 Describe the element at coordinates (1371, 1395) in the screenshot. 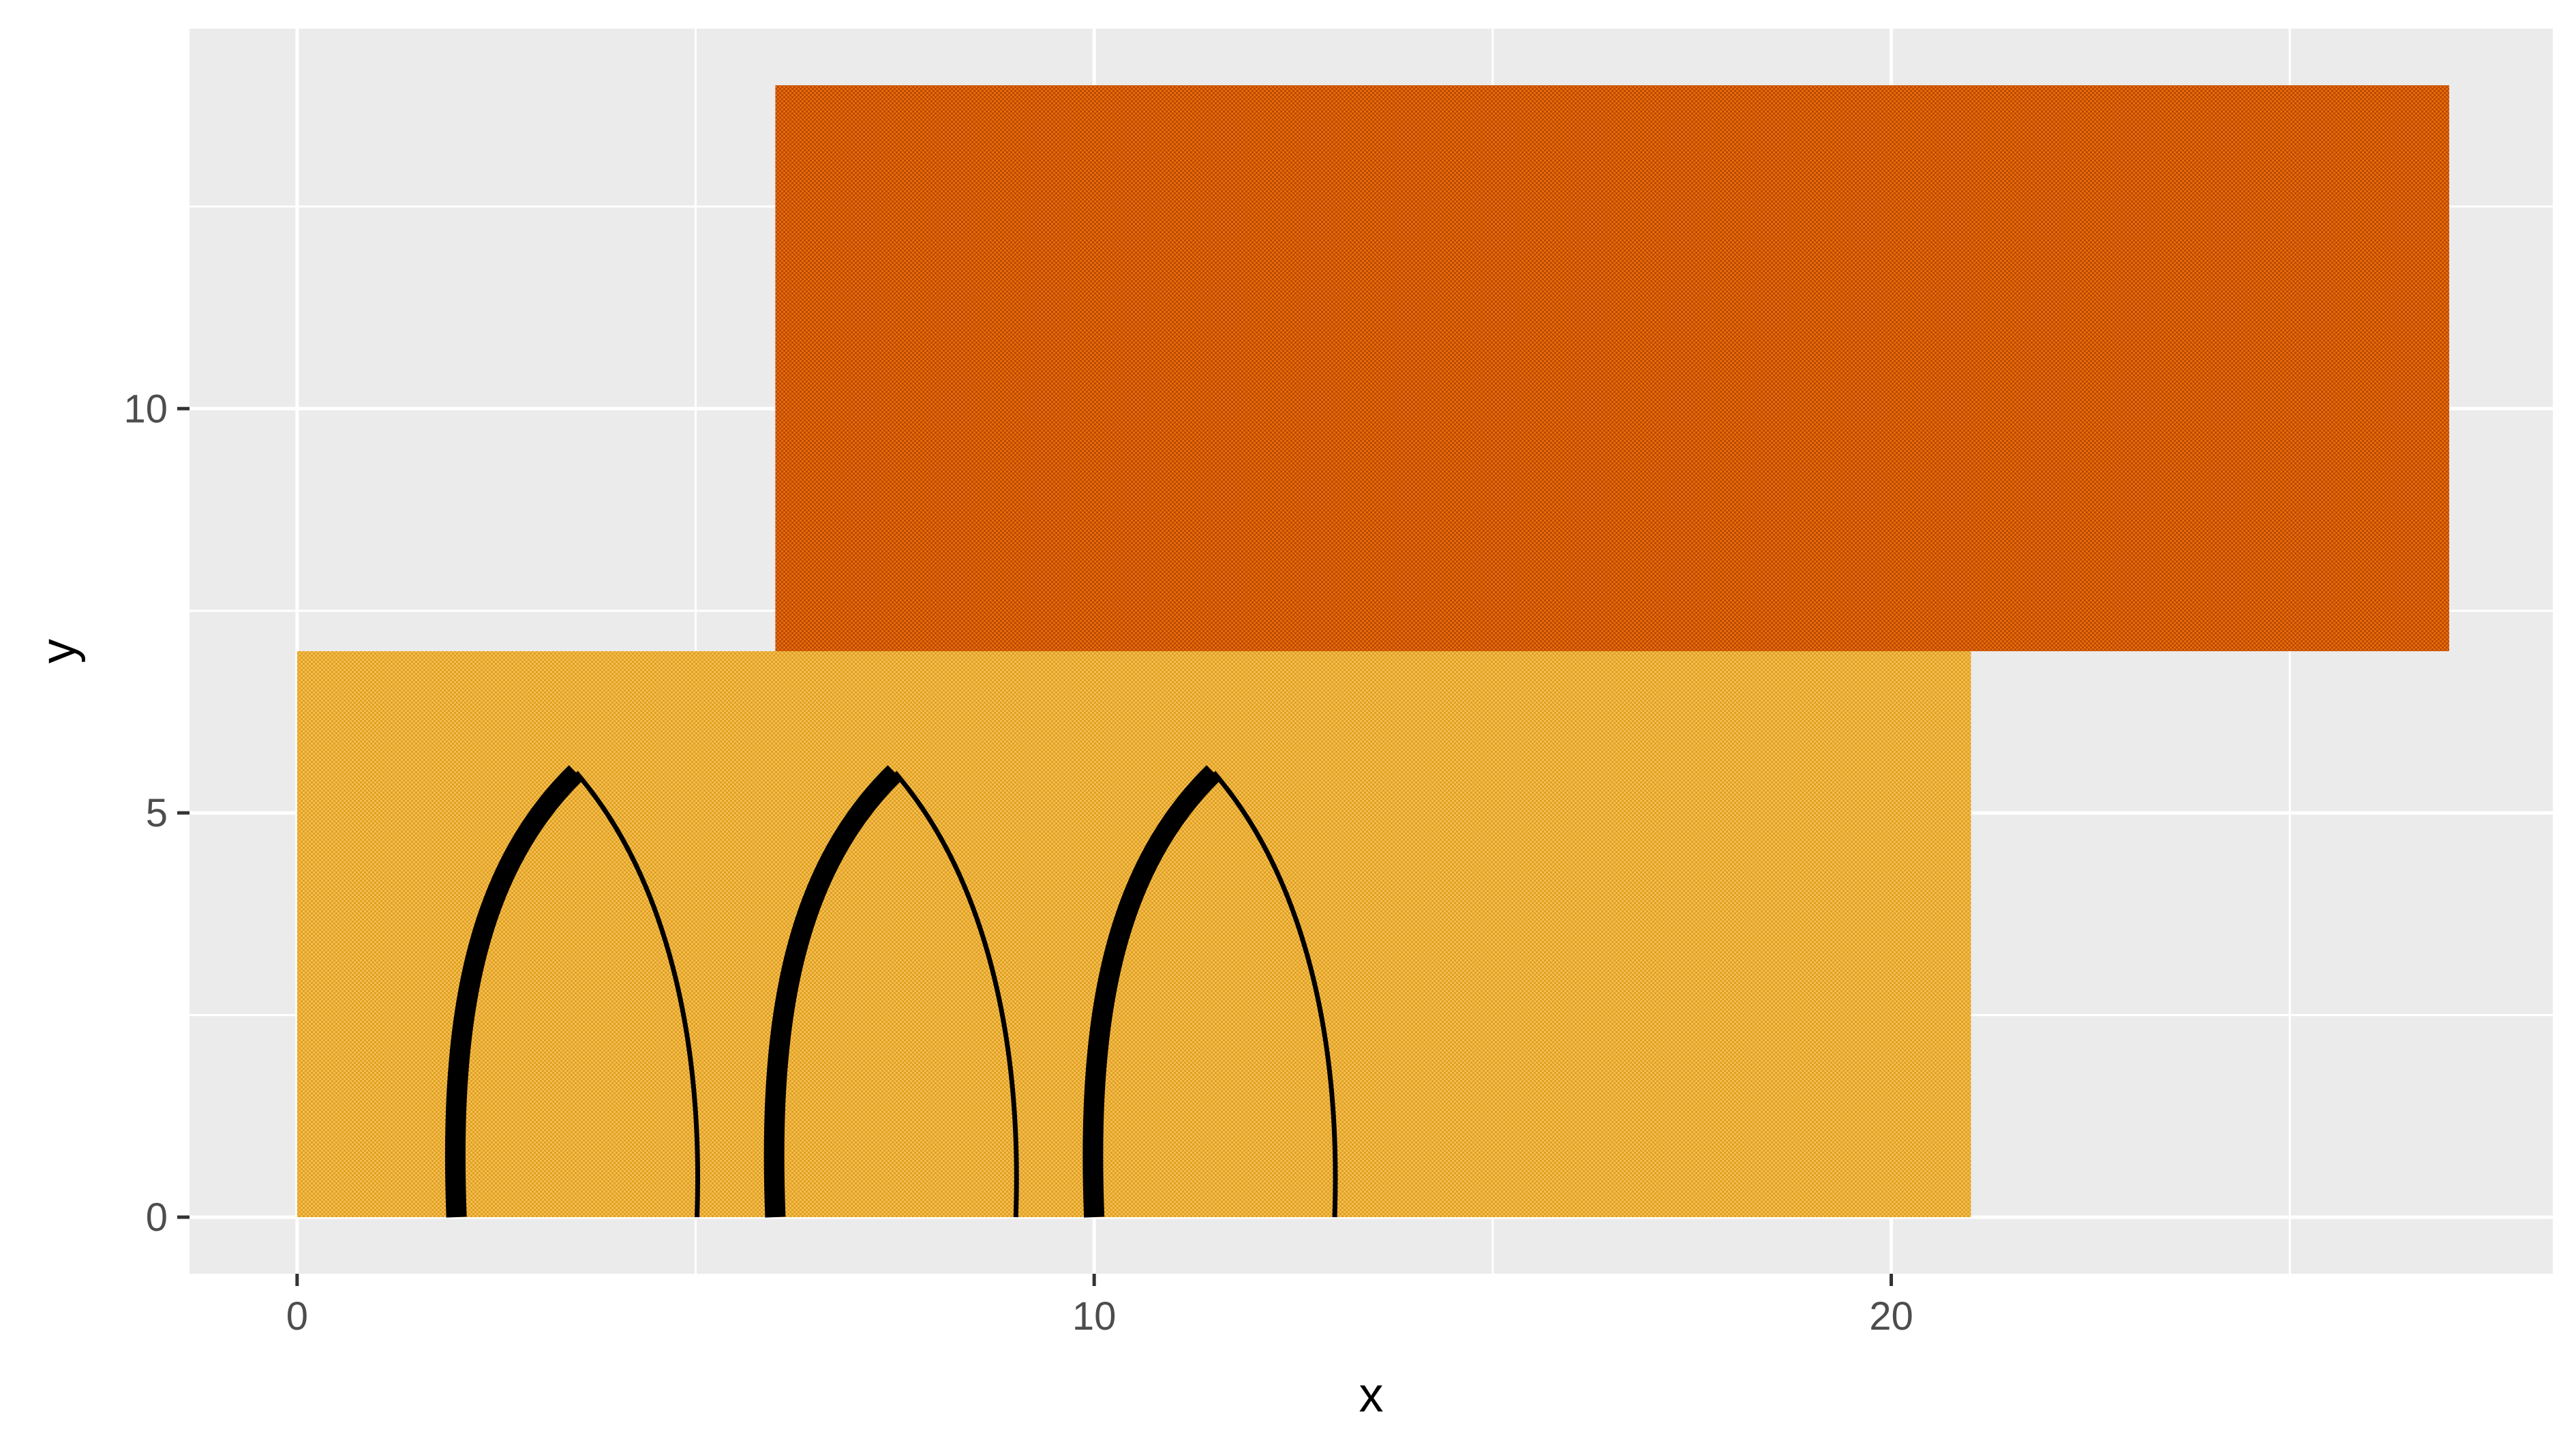

I see `x-axis-title: x` at that location.